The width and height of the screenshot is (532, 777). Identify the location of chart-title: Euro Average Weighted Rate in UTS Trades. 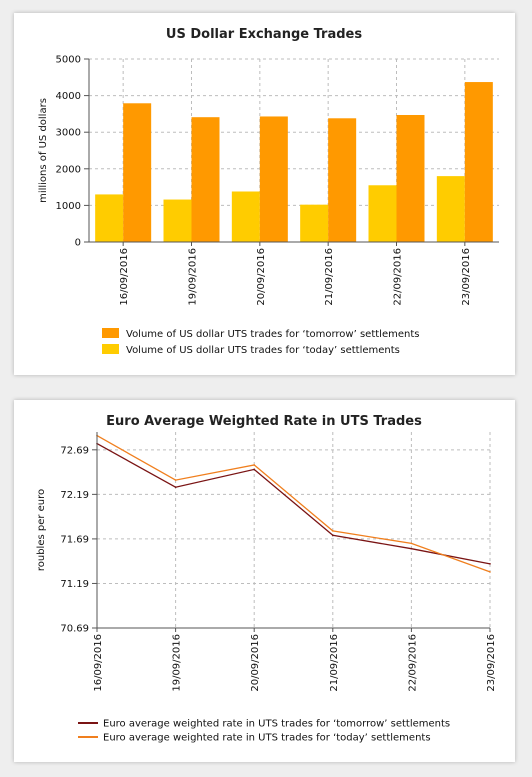
(264, 421).